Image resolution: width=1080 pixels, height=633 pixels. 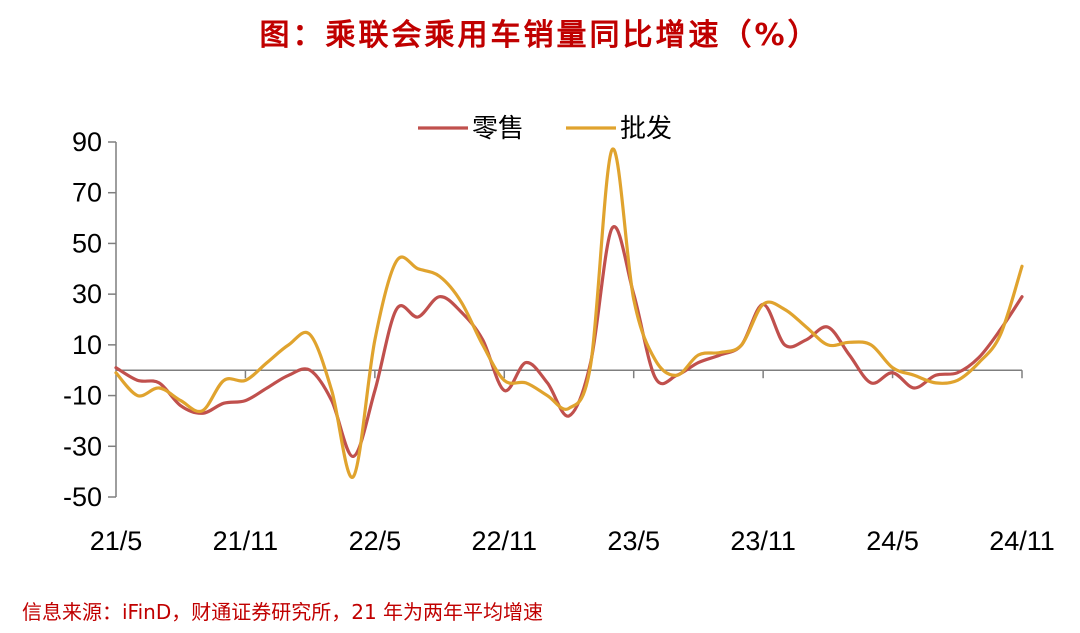 I want to click on y-tick-label: -50, so click(x=82, y=497).